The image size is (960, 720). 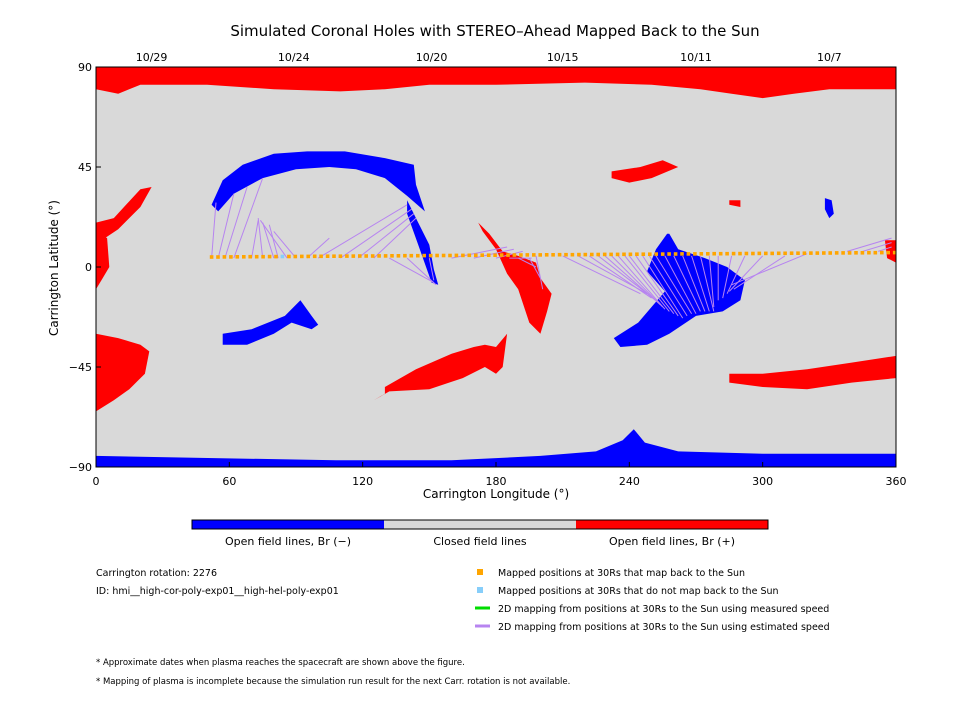 I want to click on colorbar-closed, so click(x=480, y=524).